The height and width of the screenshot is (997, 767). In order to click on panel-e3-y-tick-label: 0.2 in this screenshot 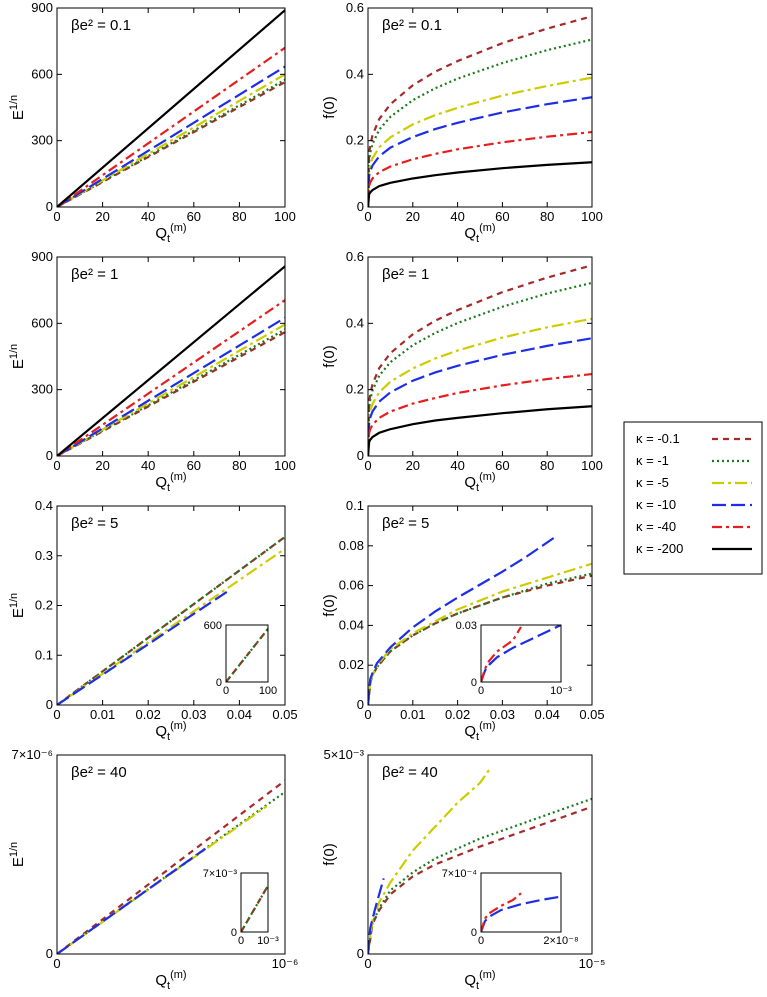, I will do `click(44, 605)`.